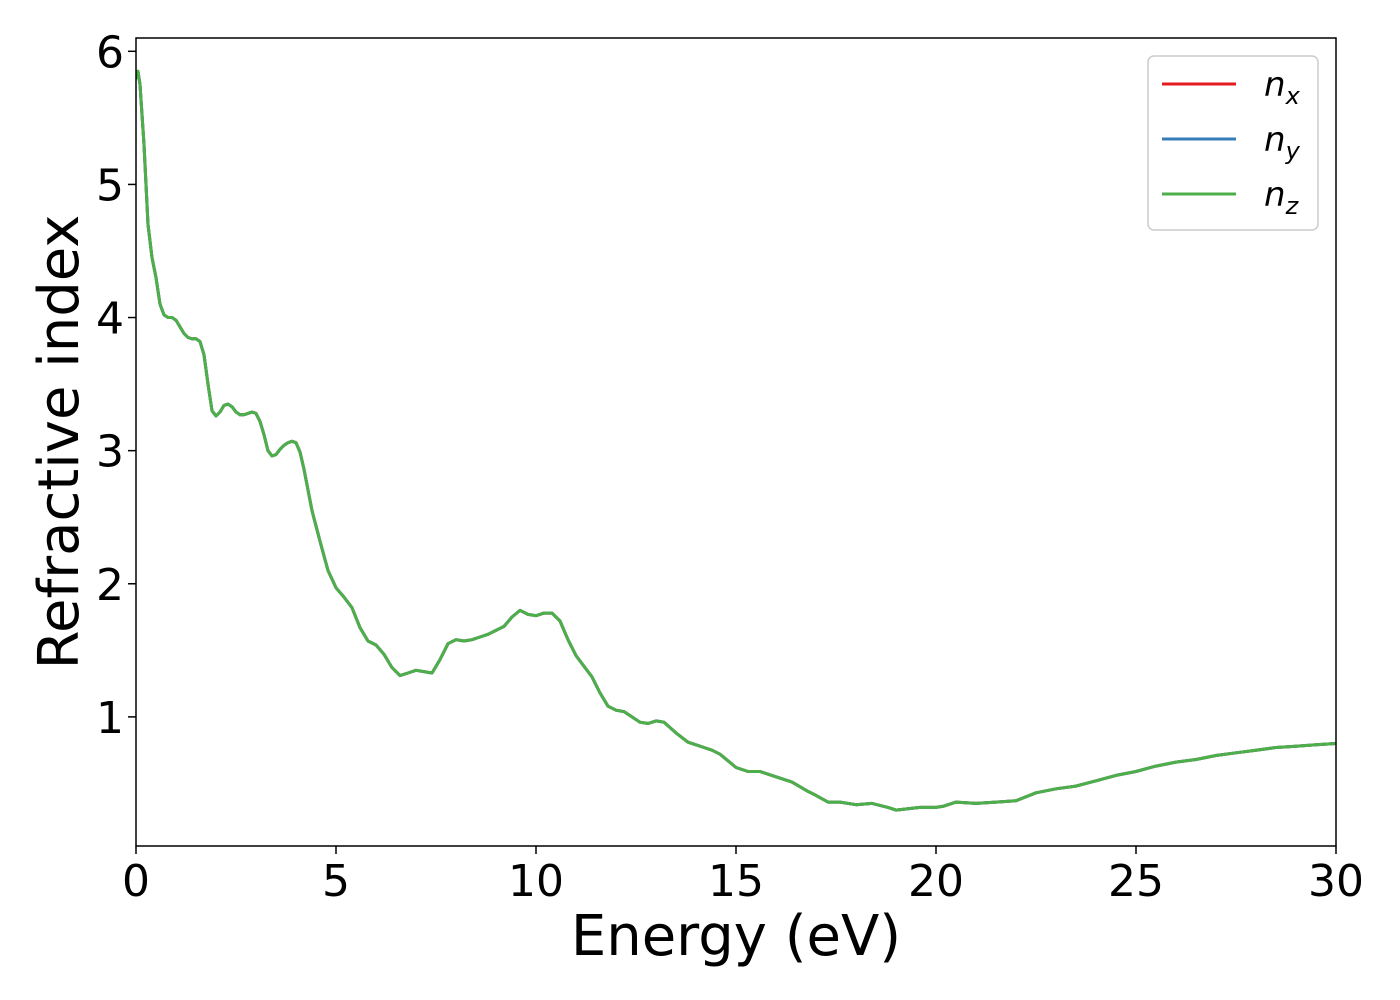 The height and width of the screenshot is (1000, 1400). What do you see at coordinates (536, 881) in the screenshot?
I see `x-tick-label: 10` at bounding box center [536, 881].